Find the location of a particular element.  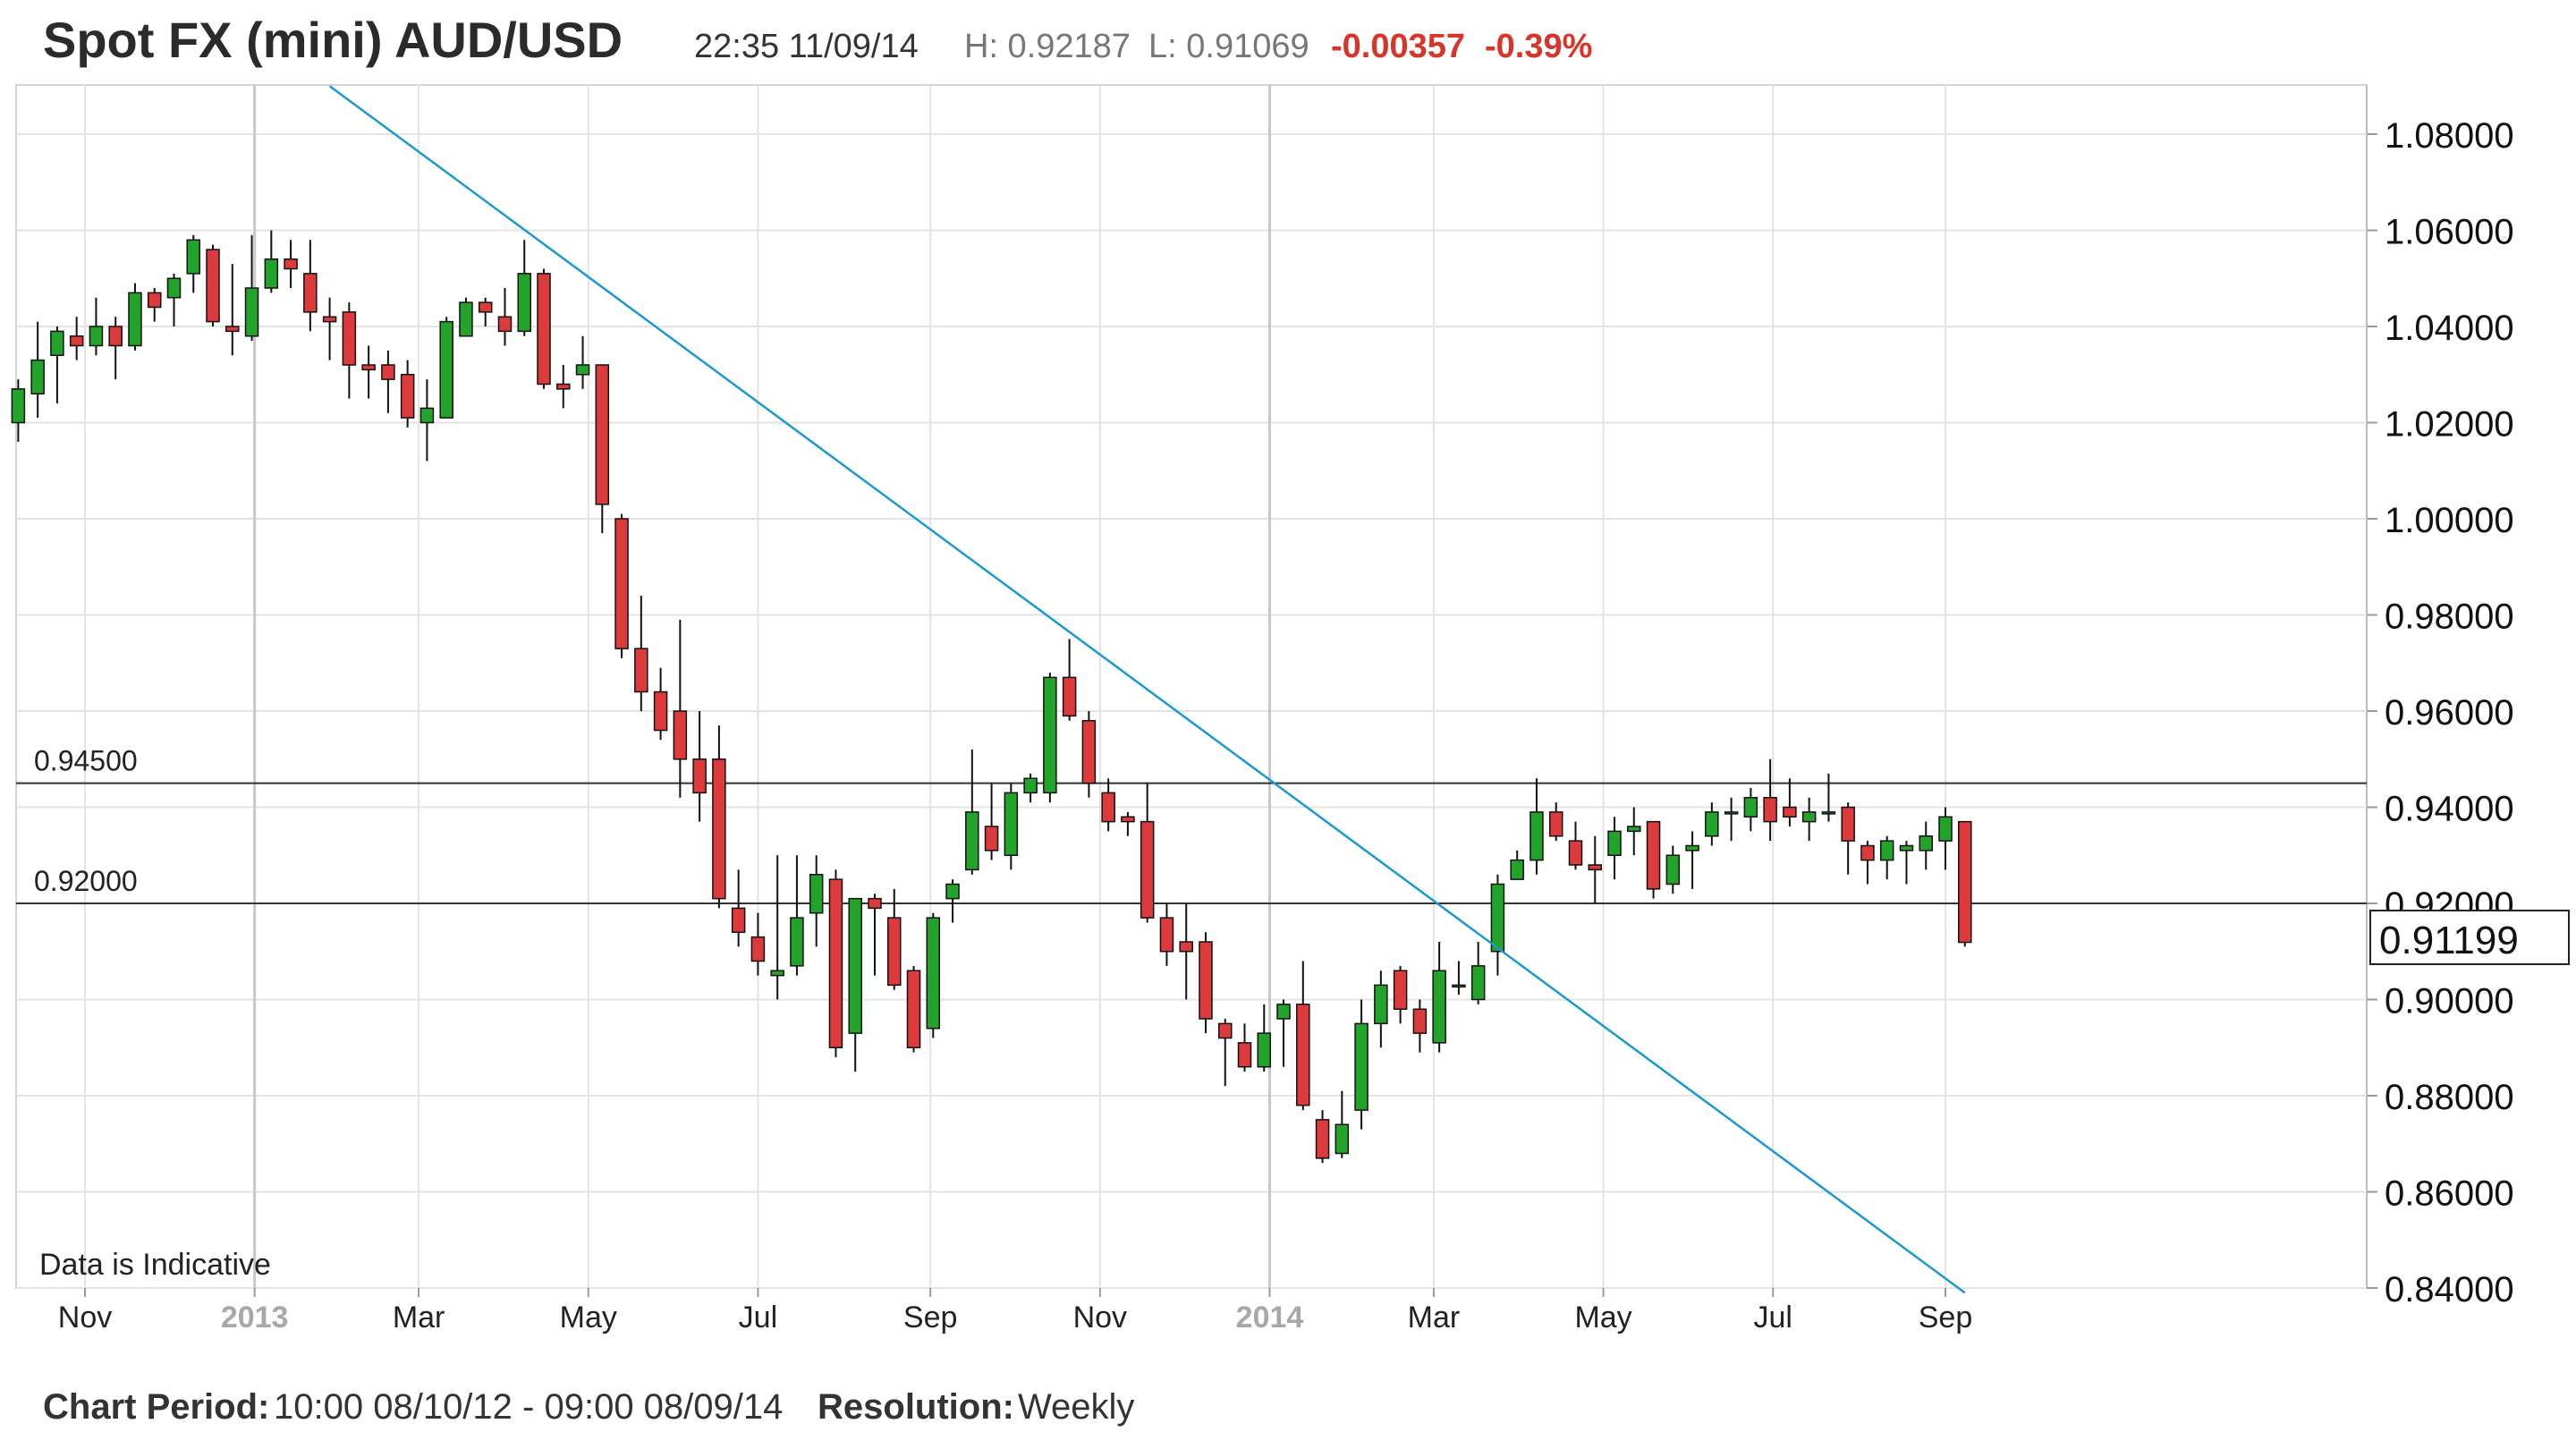

y-tick-label: 1.06000 is located at coordinates (2449, 233).